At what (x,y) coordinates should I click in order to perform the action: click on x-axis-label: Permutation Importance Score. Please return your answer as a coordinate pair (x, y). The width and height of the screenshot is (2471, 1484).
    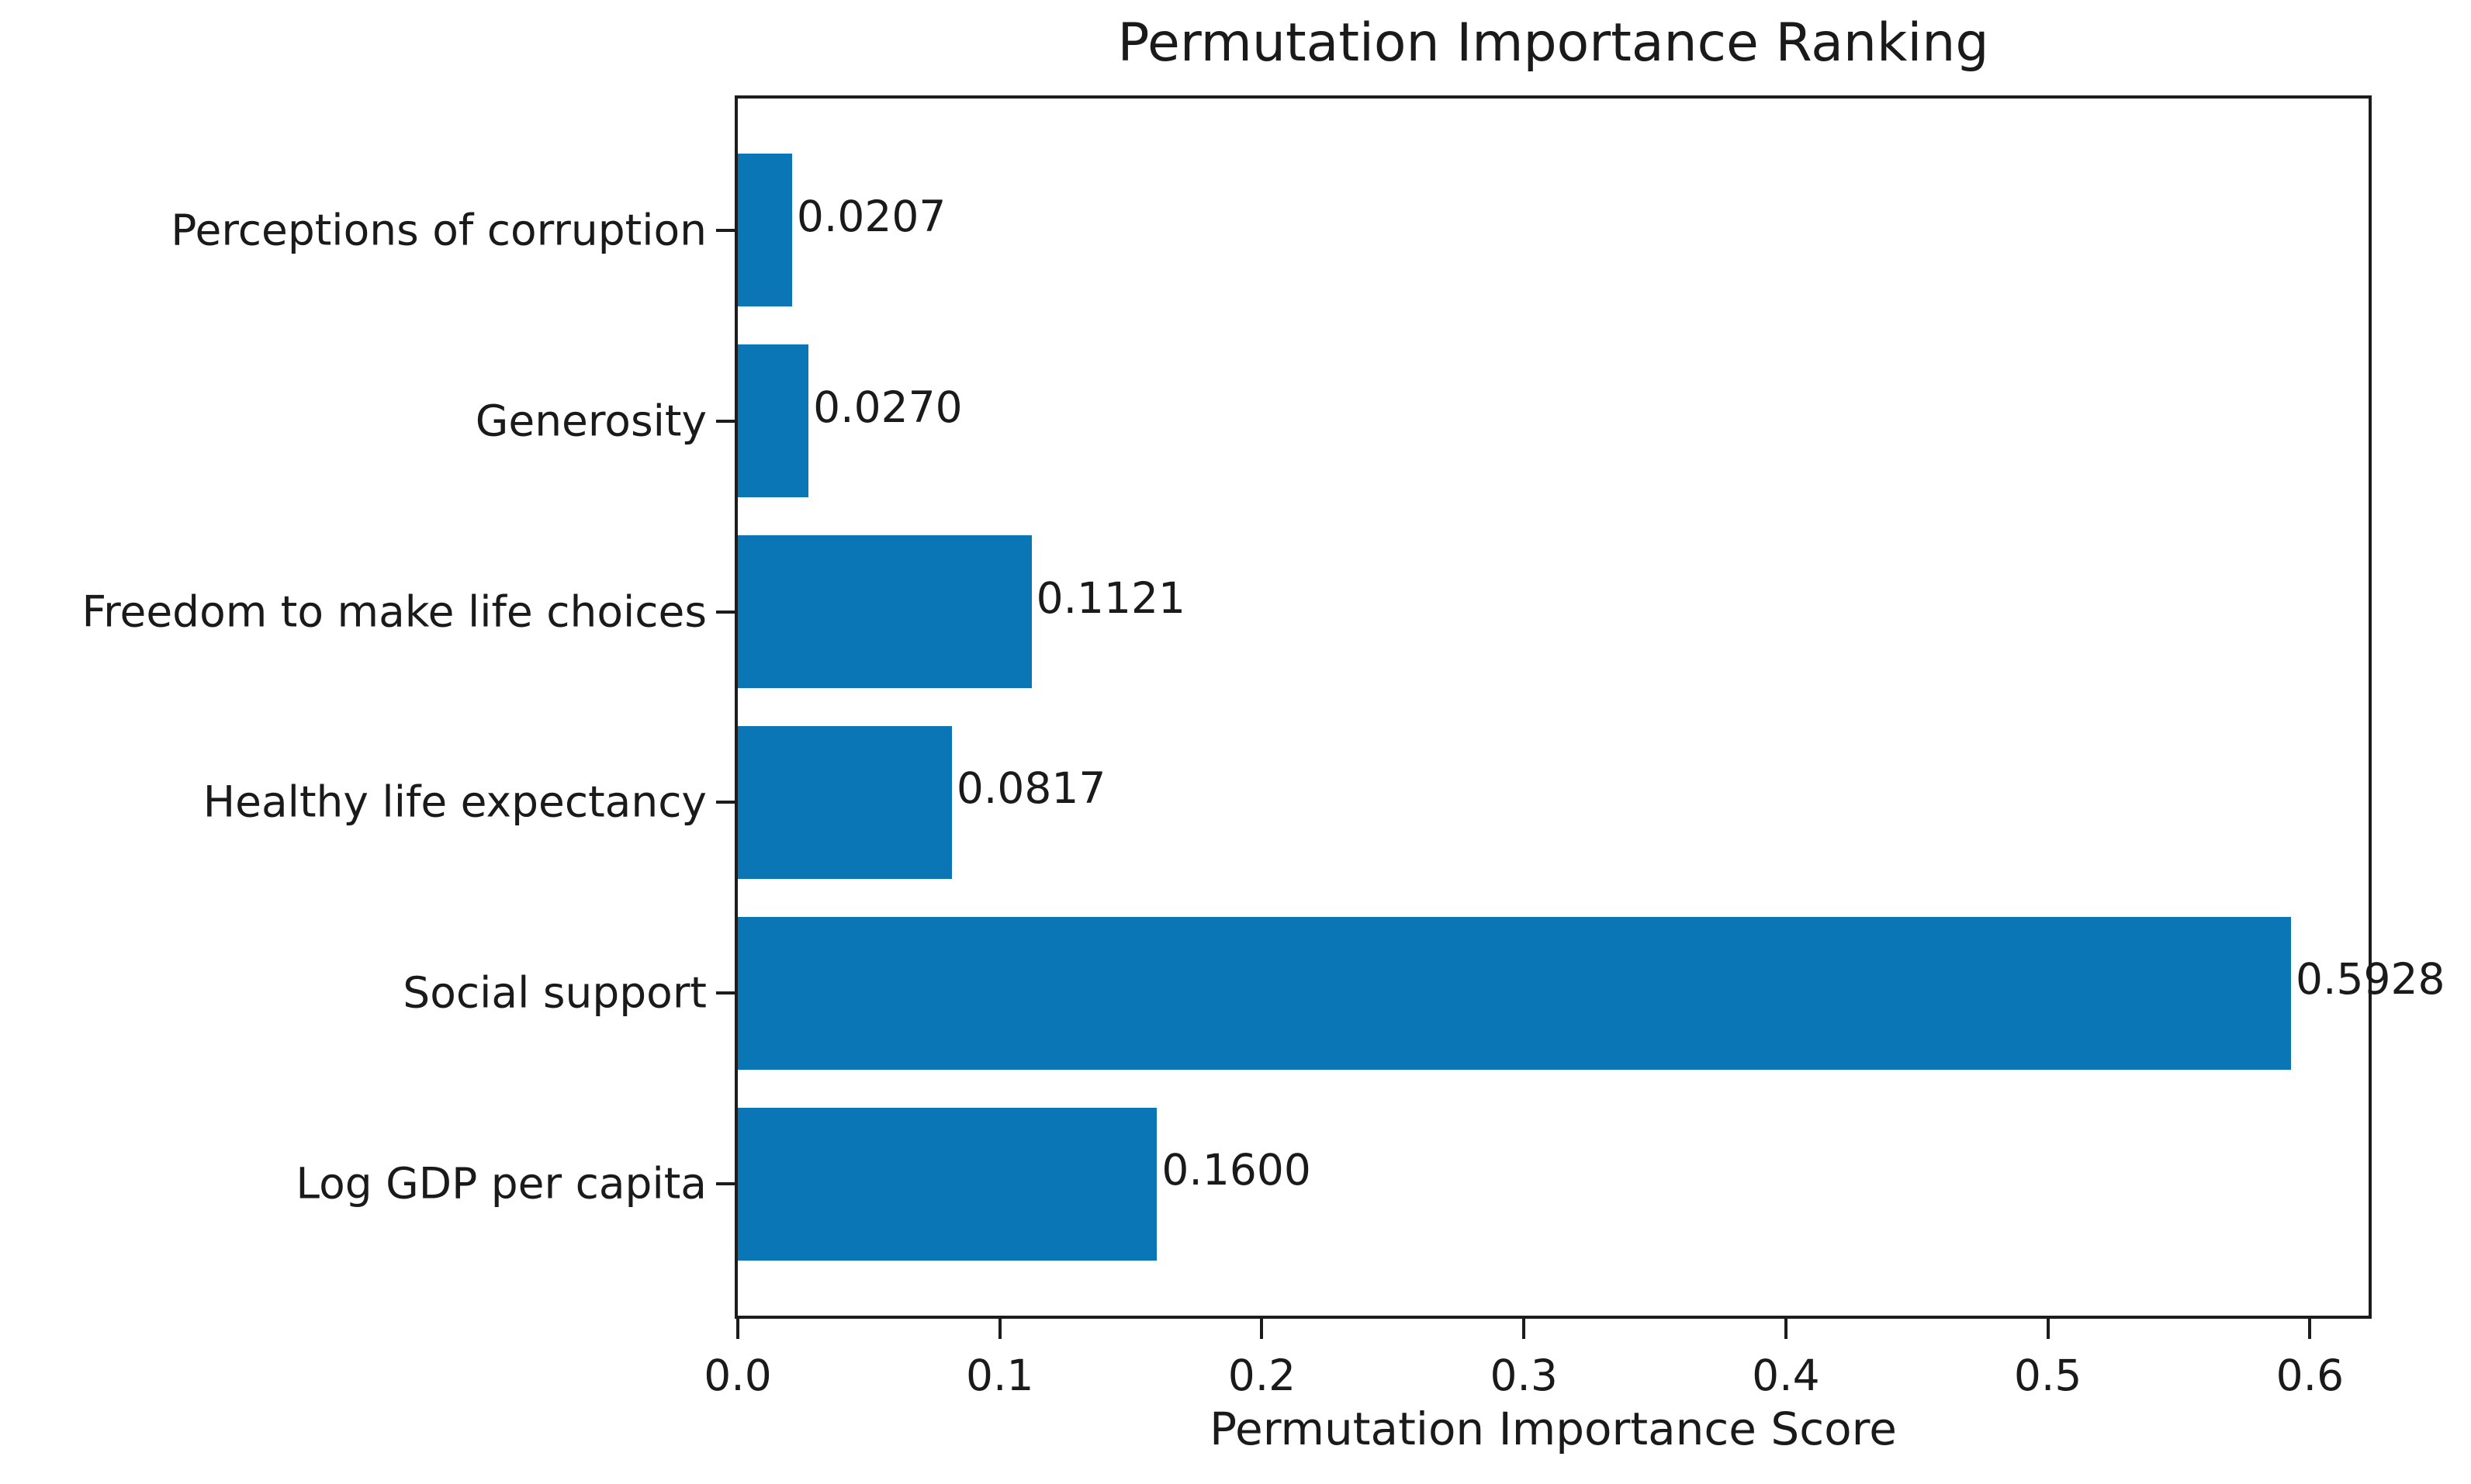
    Looking at the image, I should click on (1553, 1429).